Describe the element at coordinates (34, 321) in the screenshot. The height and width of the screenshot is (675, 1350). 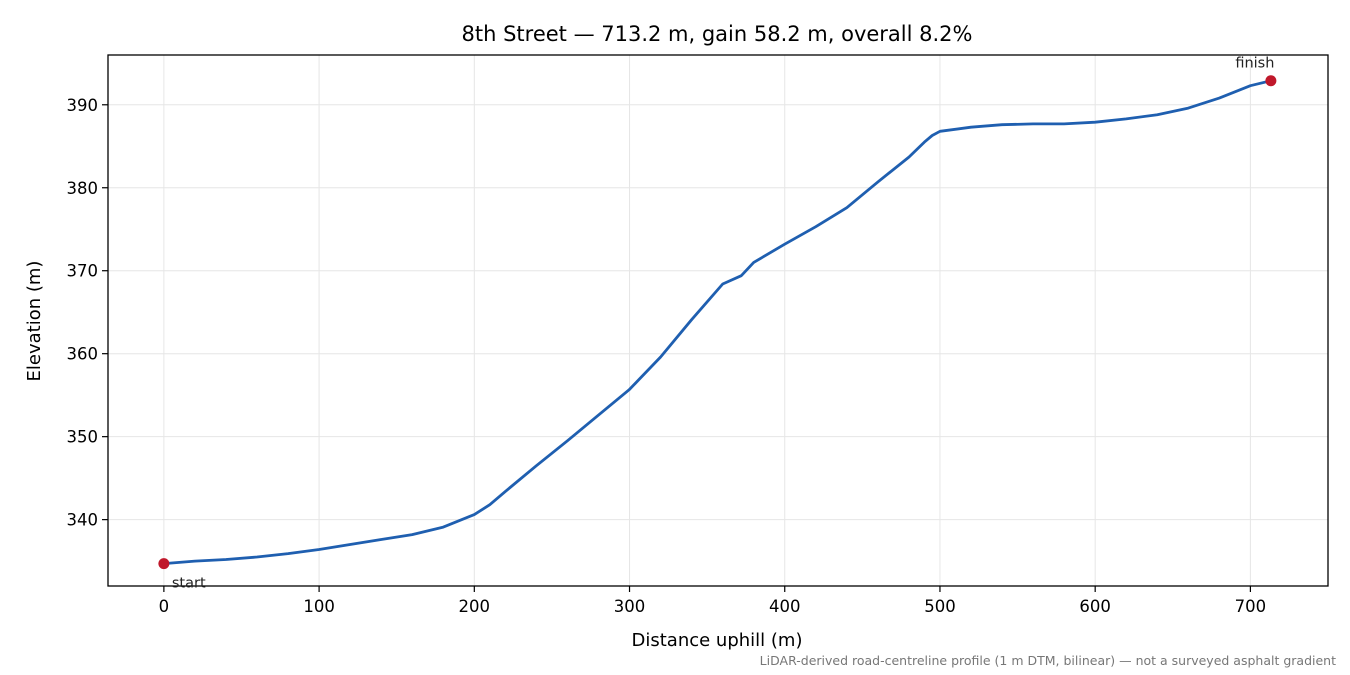
I see `y-axis-label: Elevation (m)` at that location.